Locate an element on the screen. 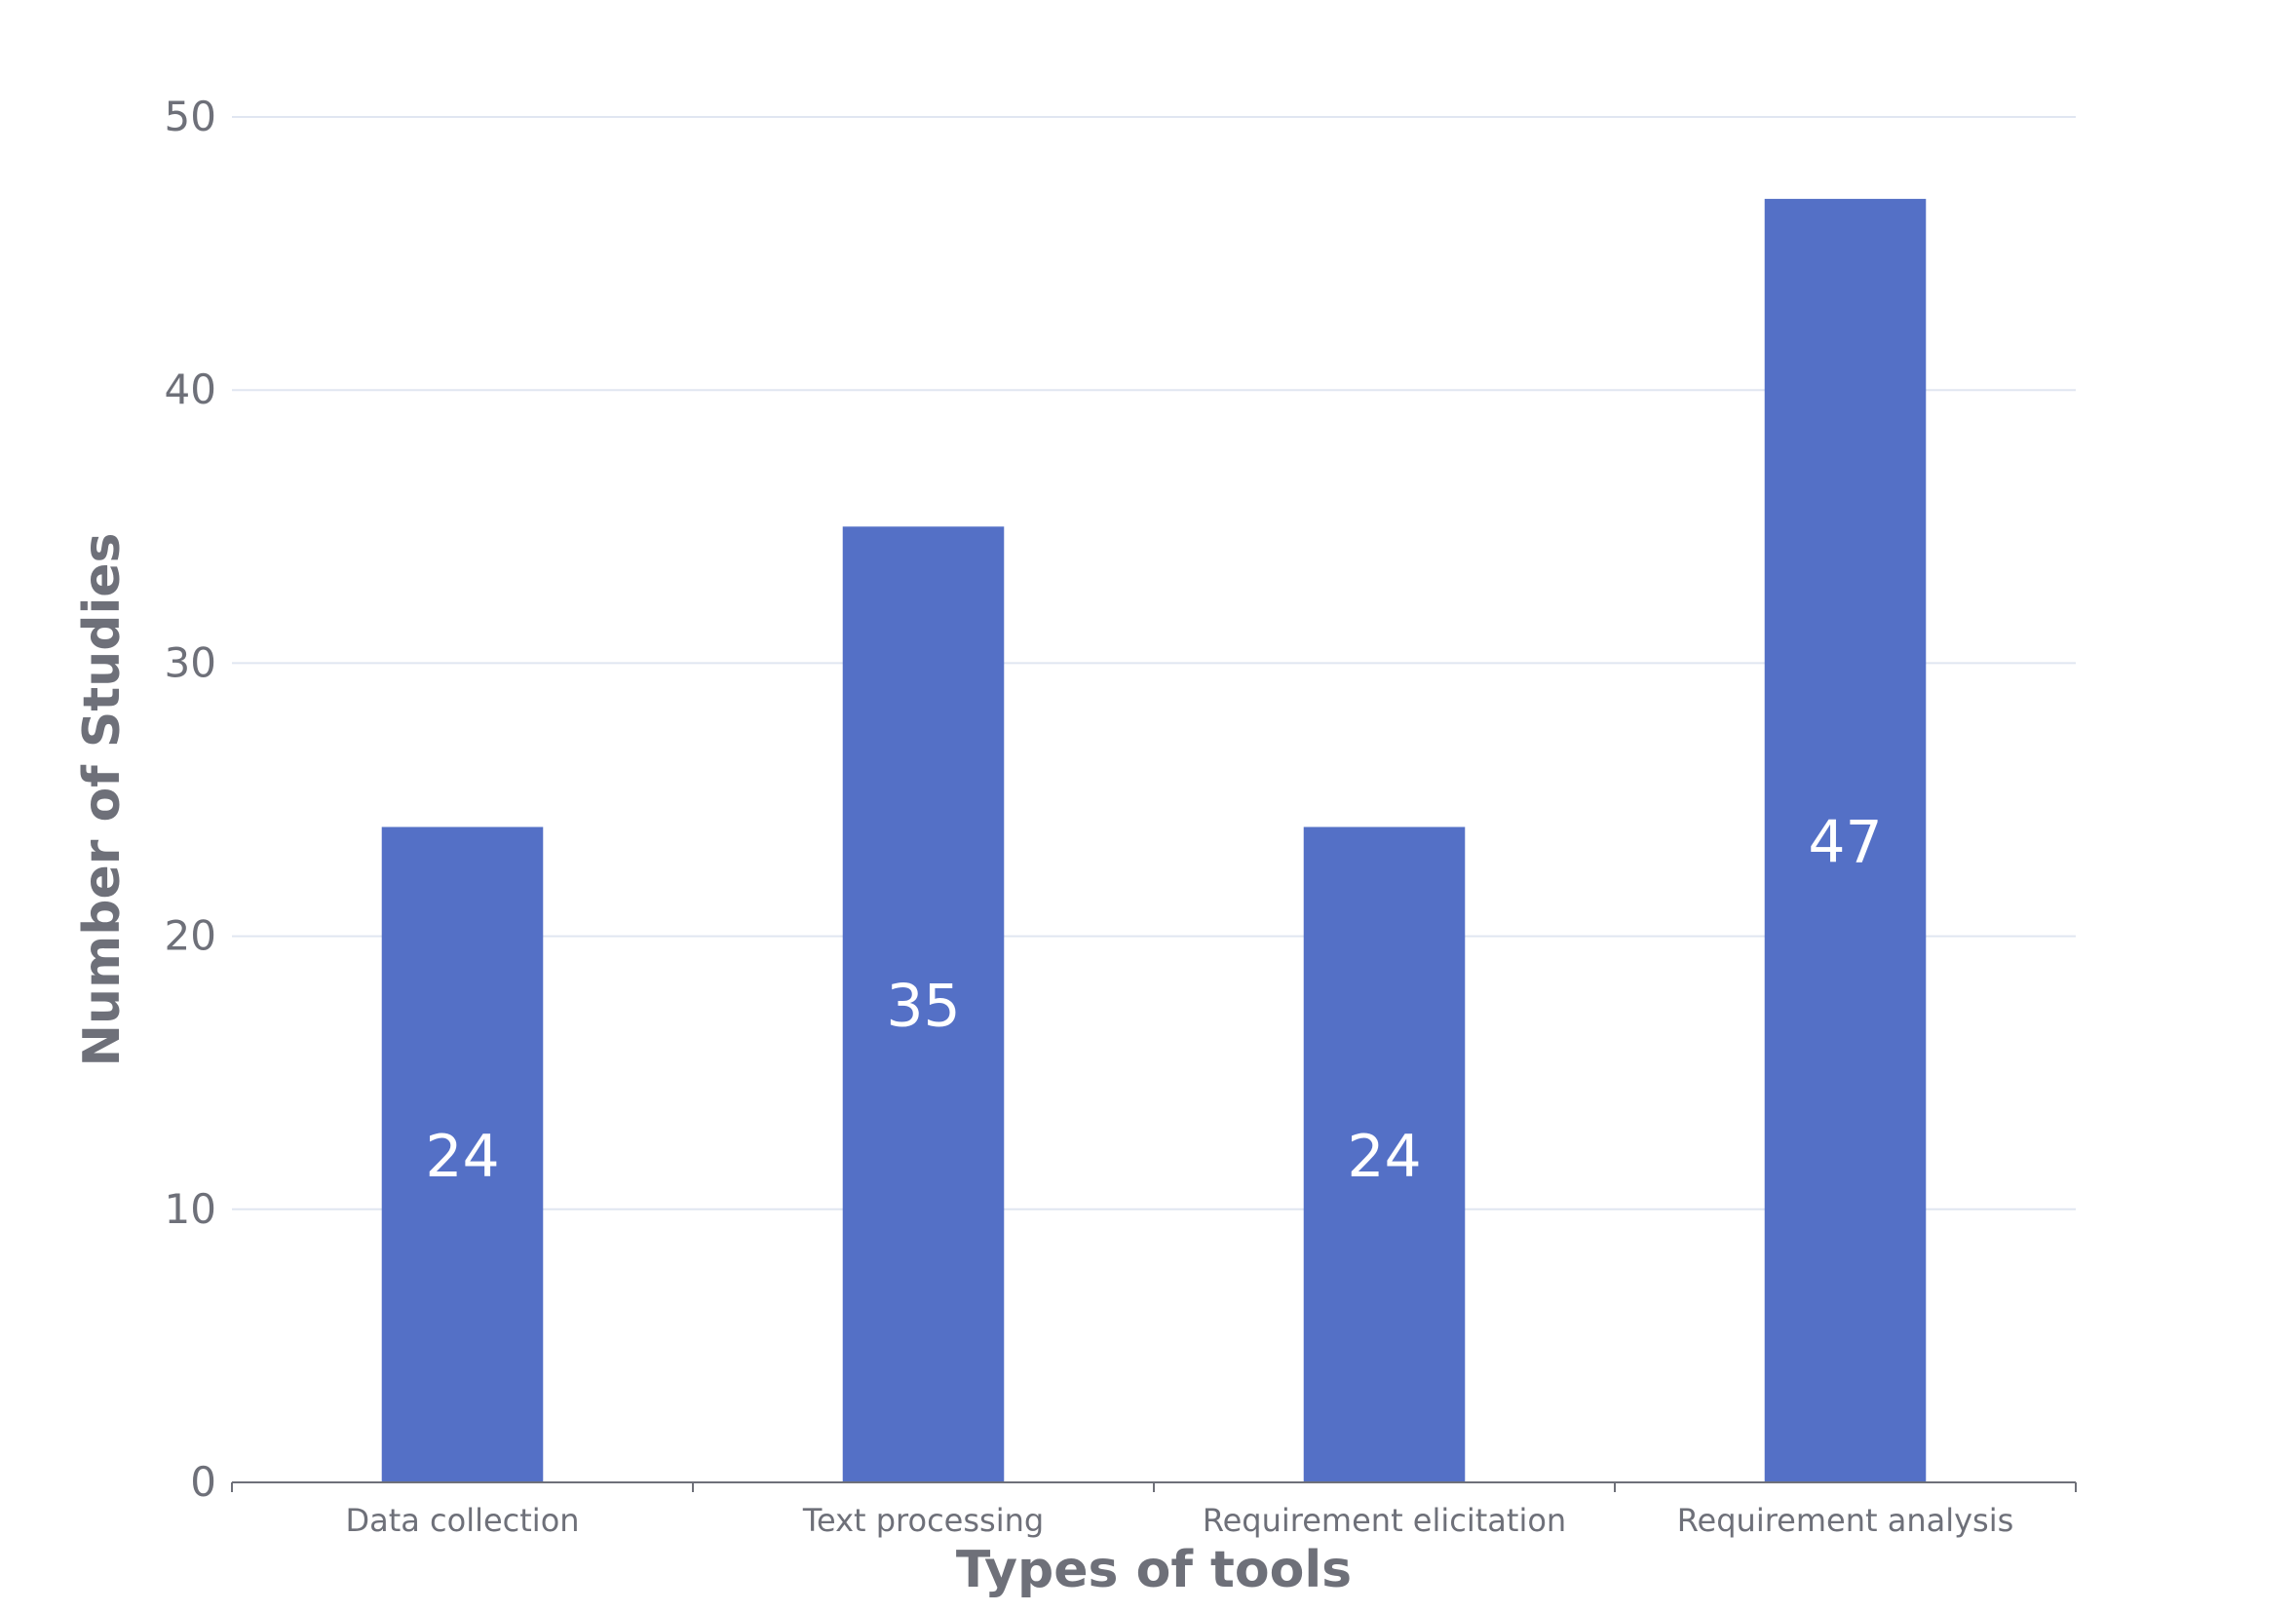 The width and height of the screenshot is (2296, 1612). y-tick-label: 20 is located at coordinates (190, 936).